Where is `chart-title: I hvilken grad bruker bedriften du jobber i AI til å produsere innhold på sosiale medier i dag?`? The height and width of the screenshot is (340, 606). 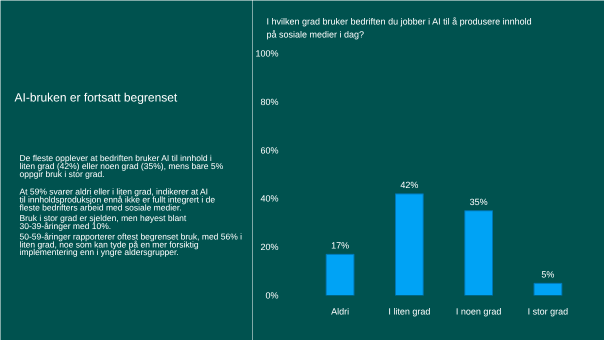 chart-title: I hvilken grad bruker bedriften du jobber i AI til å produsere innhold på sosiale medier i dag? is located at coordinates (399, 28).